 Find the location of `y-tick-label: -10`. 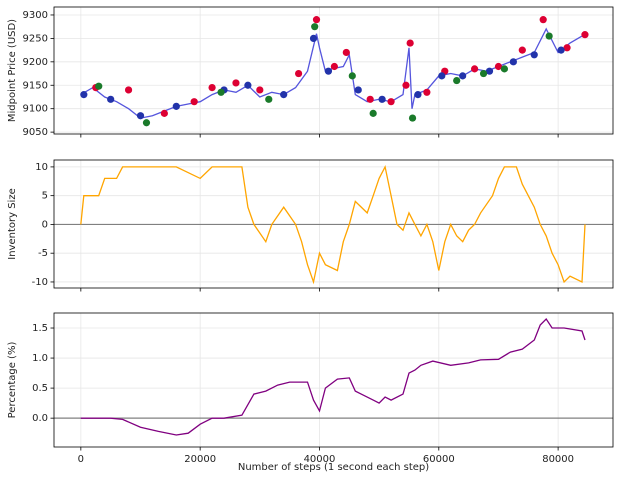

y-tick-label: -10 is located at coordinates (40, 282).